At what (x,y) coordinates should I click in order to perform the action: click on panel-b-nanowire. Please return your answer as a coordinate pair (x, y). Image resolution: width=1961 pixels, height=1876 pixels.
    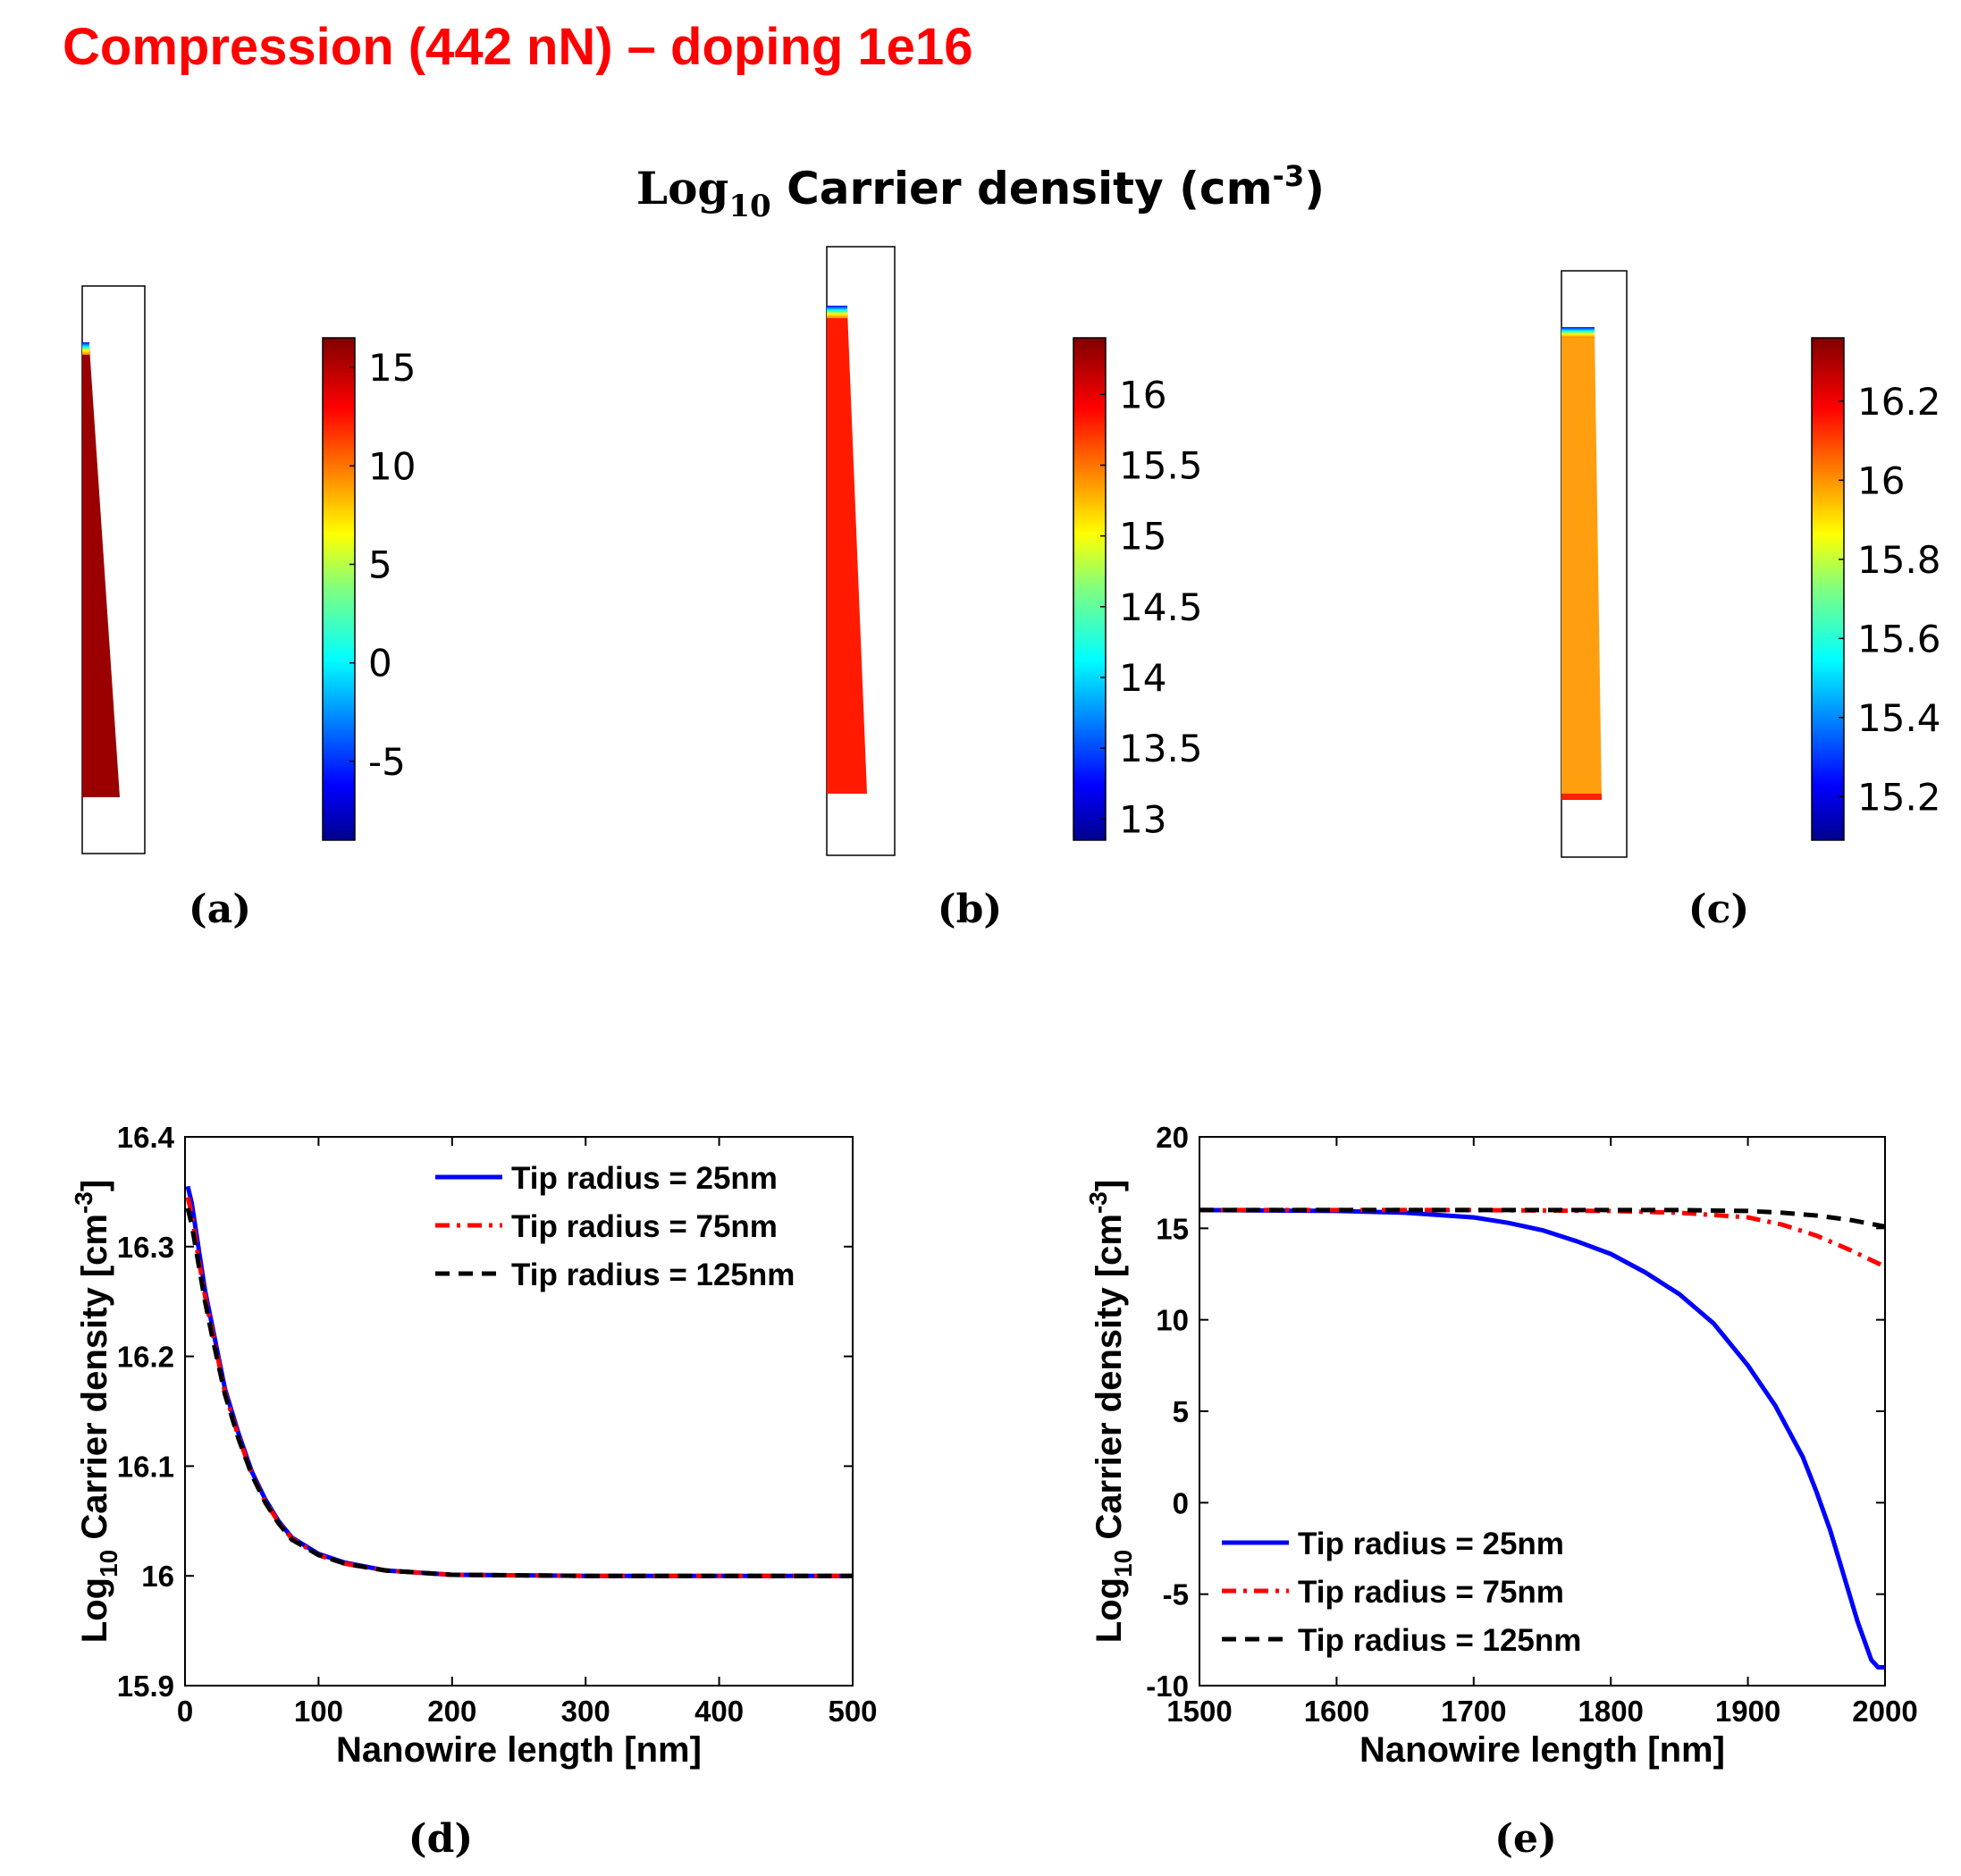
    Looking at the image, I should click on (847, 552).